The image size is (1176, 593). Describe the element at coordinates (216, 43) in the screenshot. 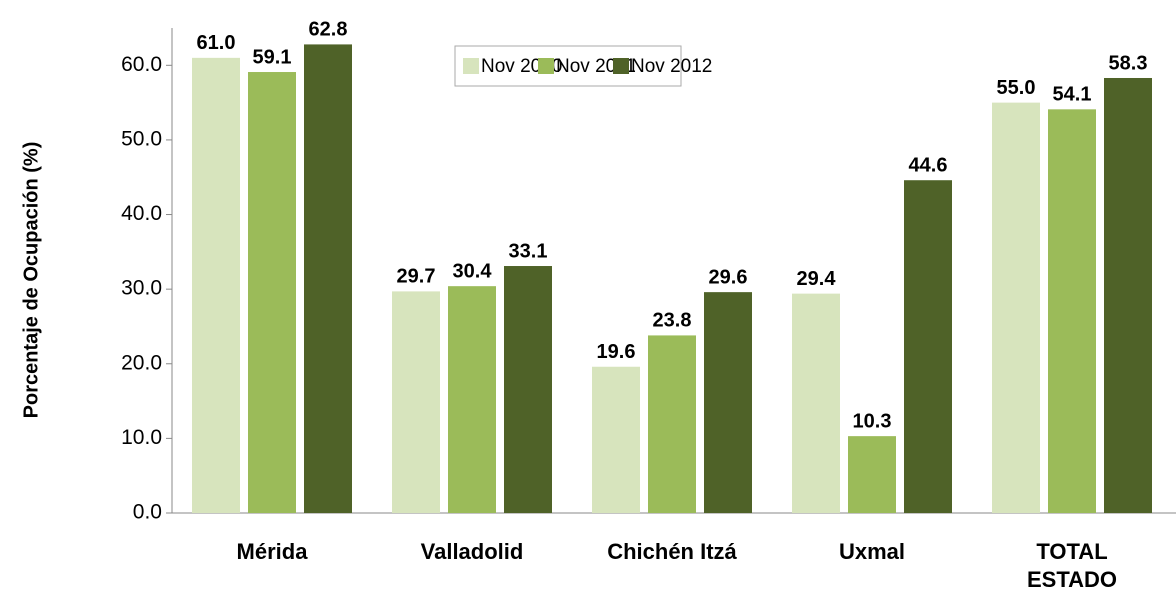

I see `value-label: 61.0` at that location.